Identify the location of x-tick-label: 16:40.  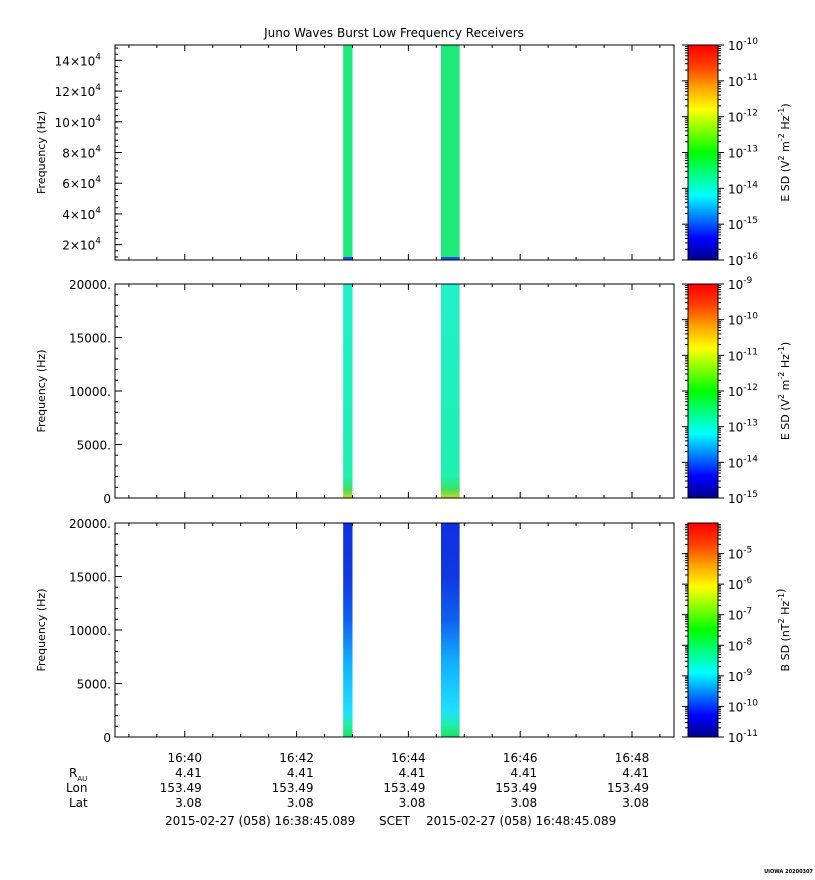
(184, 758).